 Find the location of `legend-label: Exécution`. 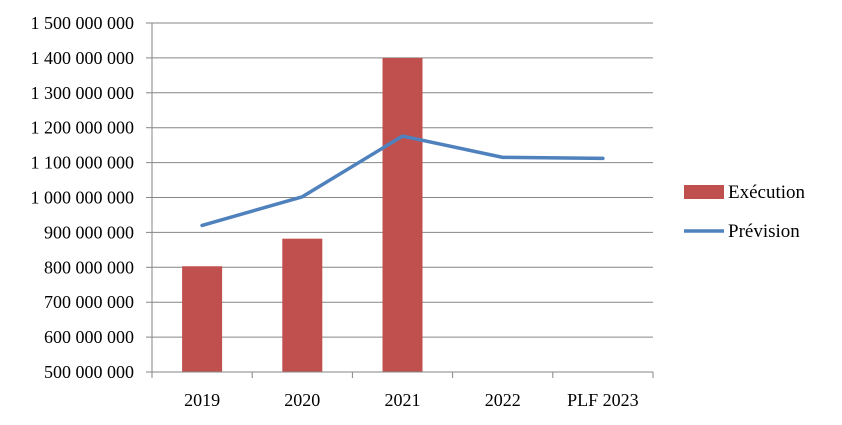

legend-label: Exécution is located at coordinates (767, 192).